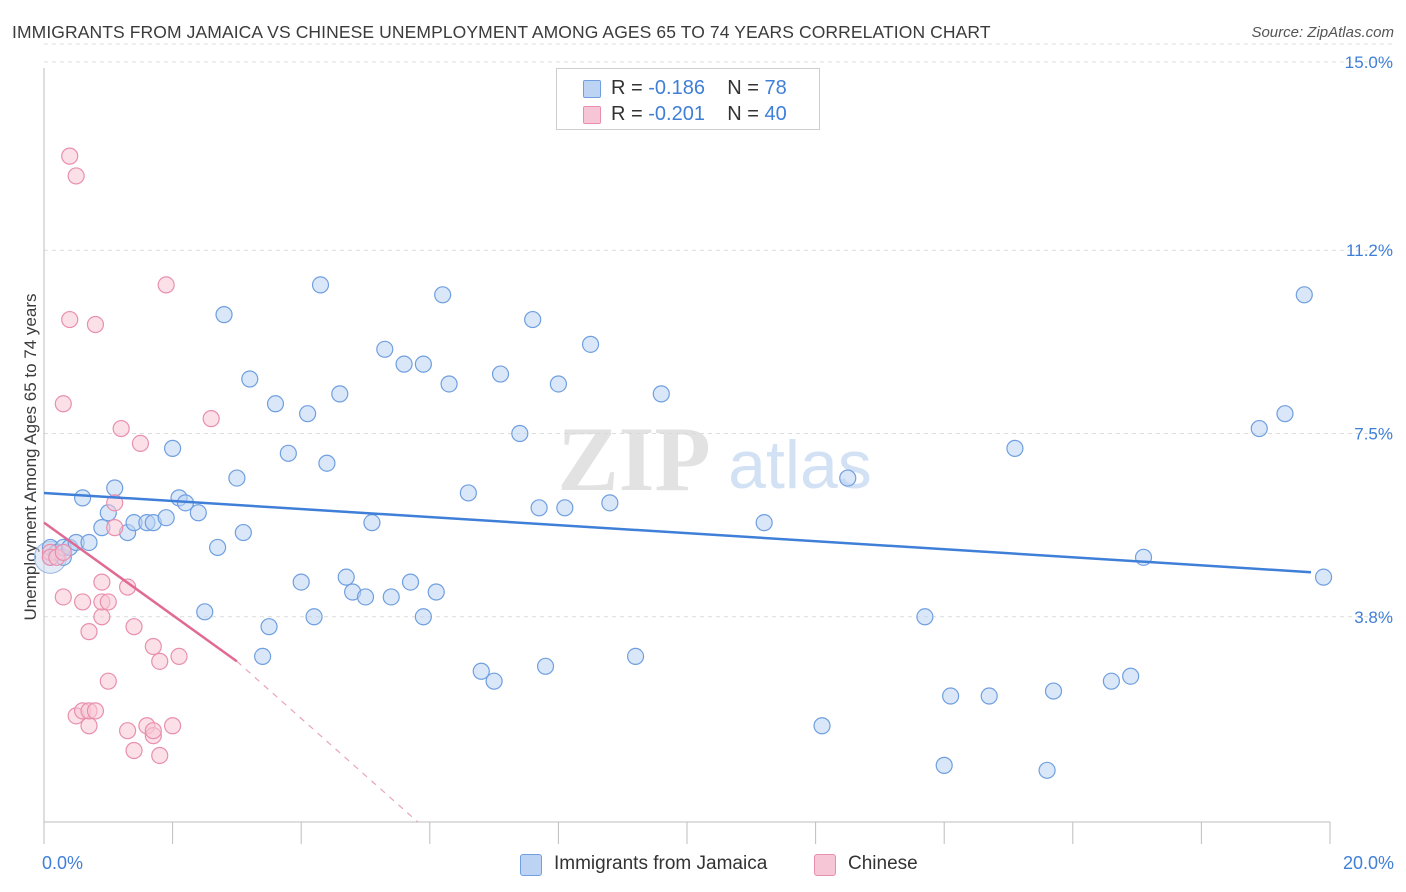 The height and width of the screenshot is (892, 1406). I want to click on series-swatch-chinese, so click(825, 865).